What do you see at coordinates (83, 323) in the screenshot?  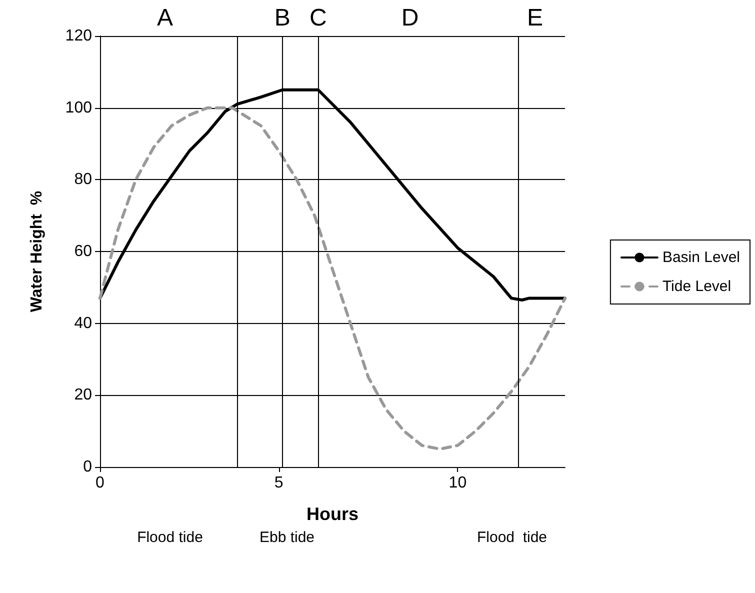 I see `y-tick-label: 40` at bounding box center [83, 323].